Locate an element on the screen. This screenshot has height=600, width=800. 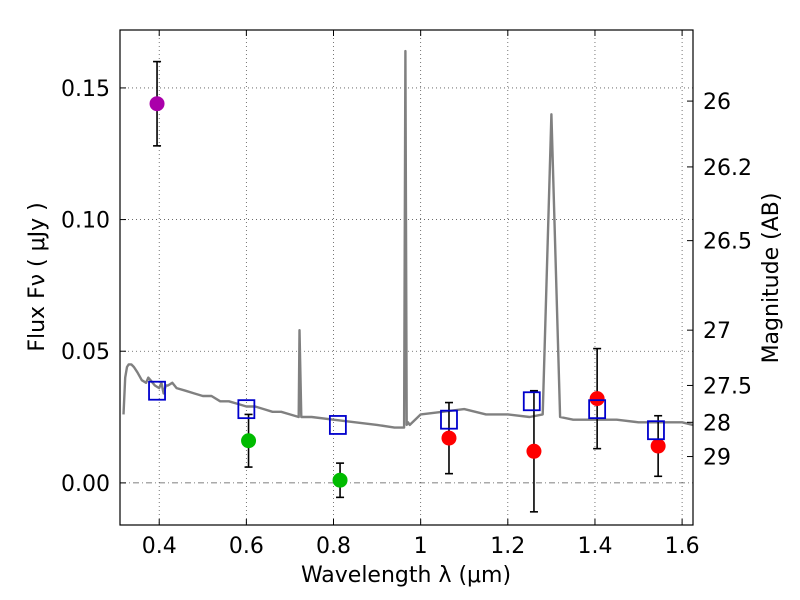
right-tick-label: 26.2 is located at coordinates (727, 168).